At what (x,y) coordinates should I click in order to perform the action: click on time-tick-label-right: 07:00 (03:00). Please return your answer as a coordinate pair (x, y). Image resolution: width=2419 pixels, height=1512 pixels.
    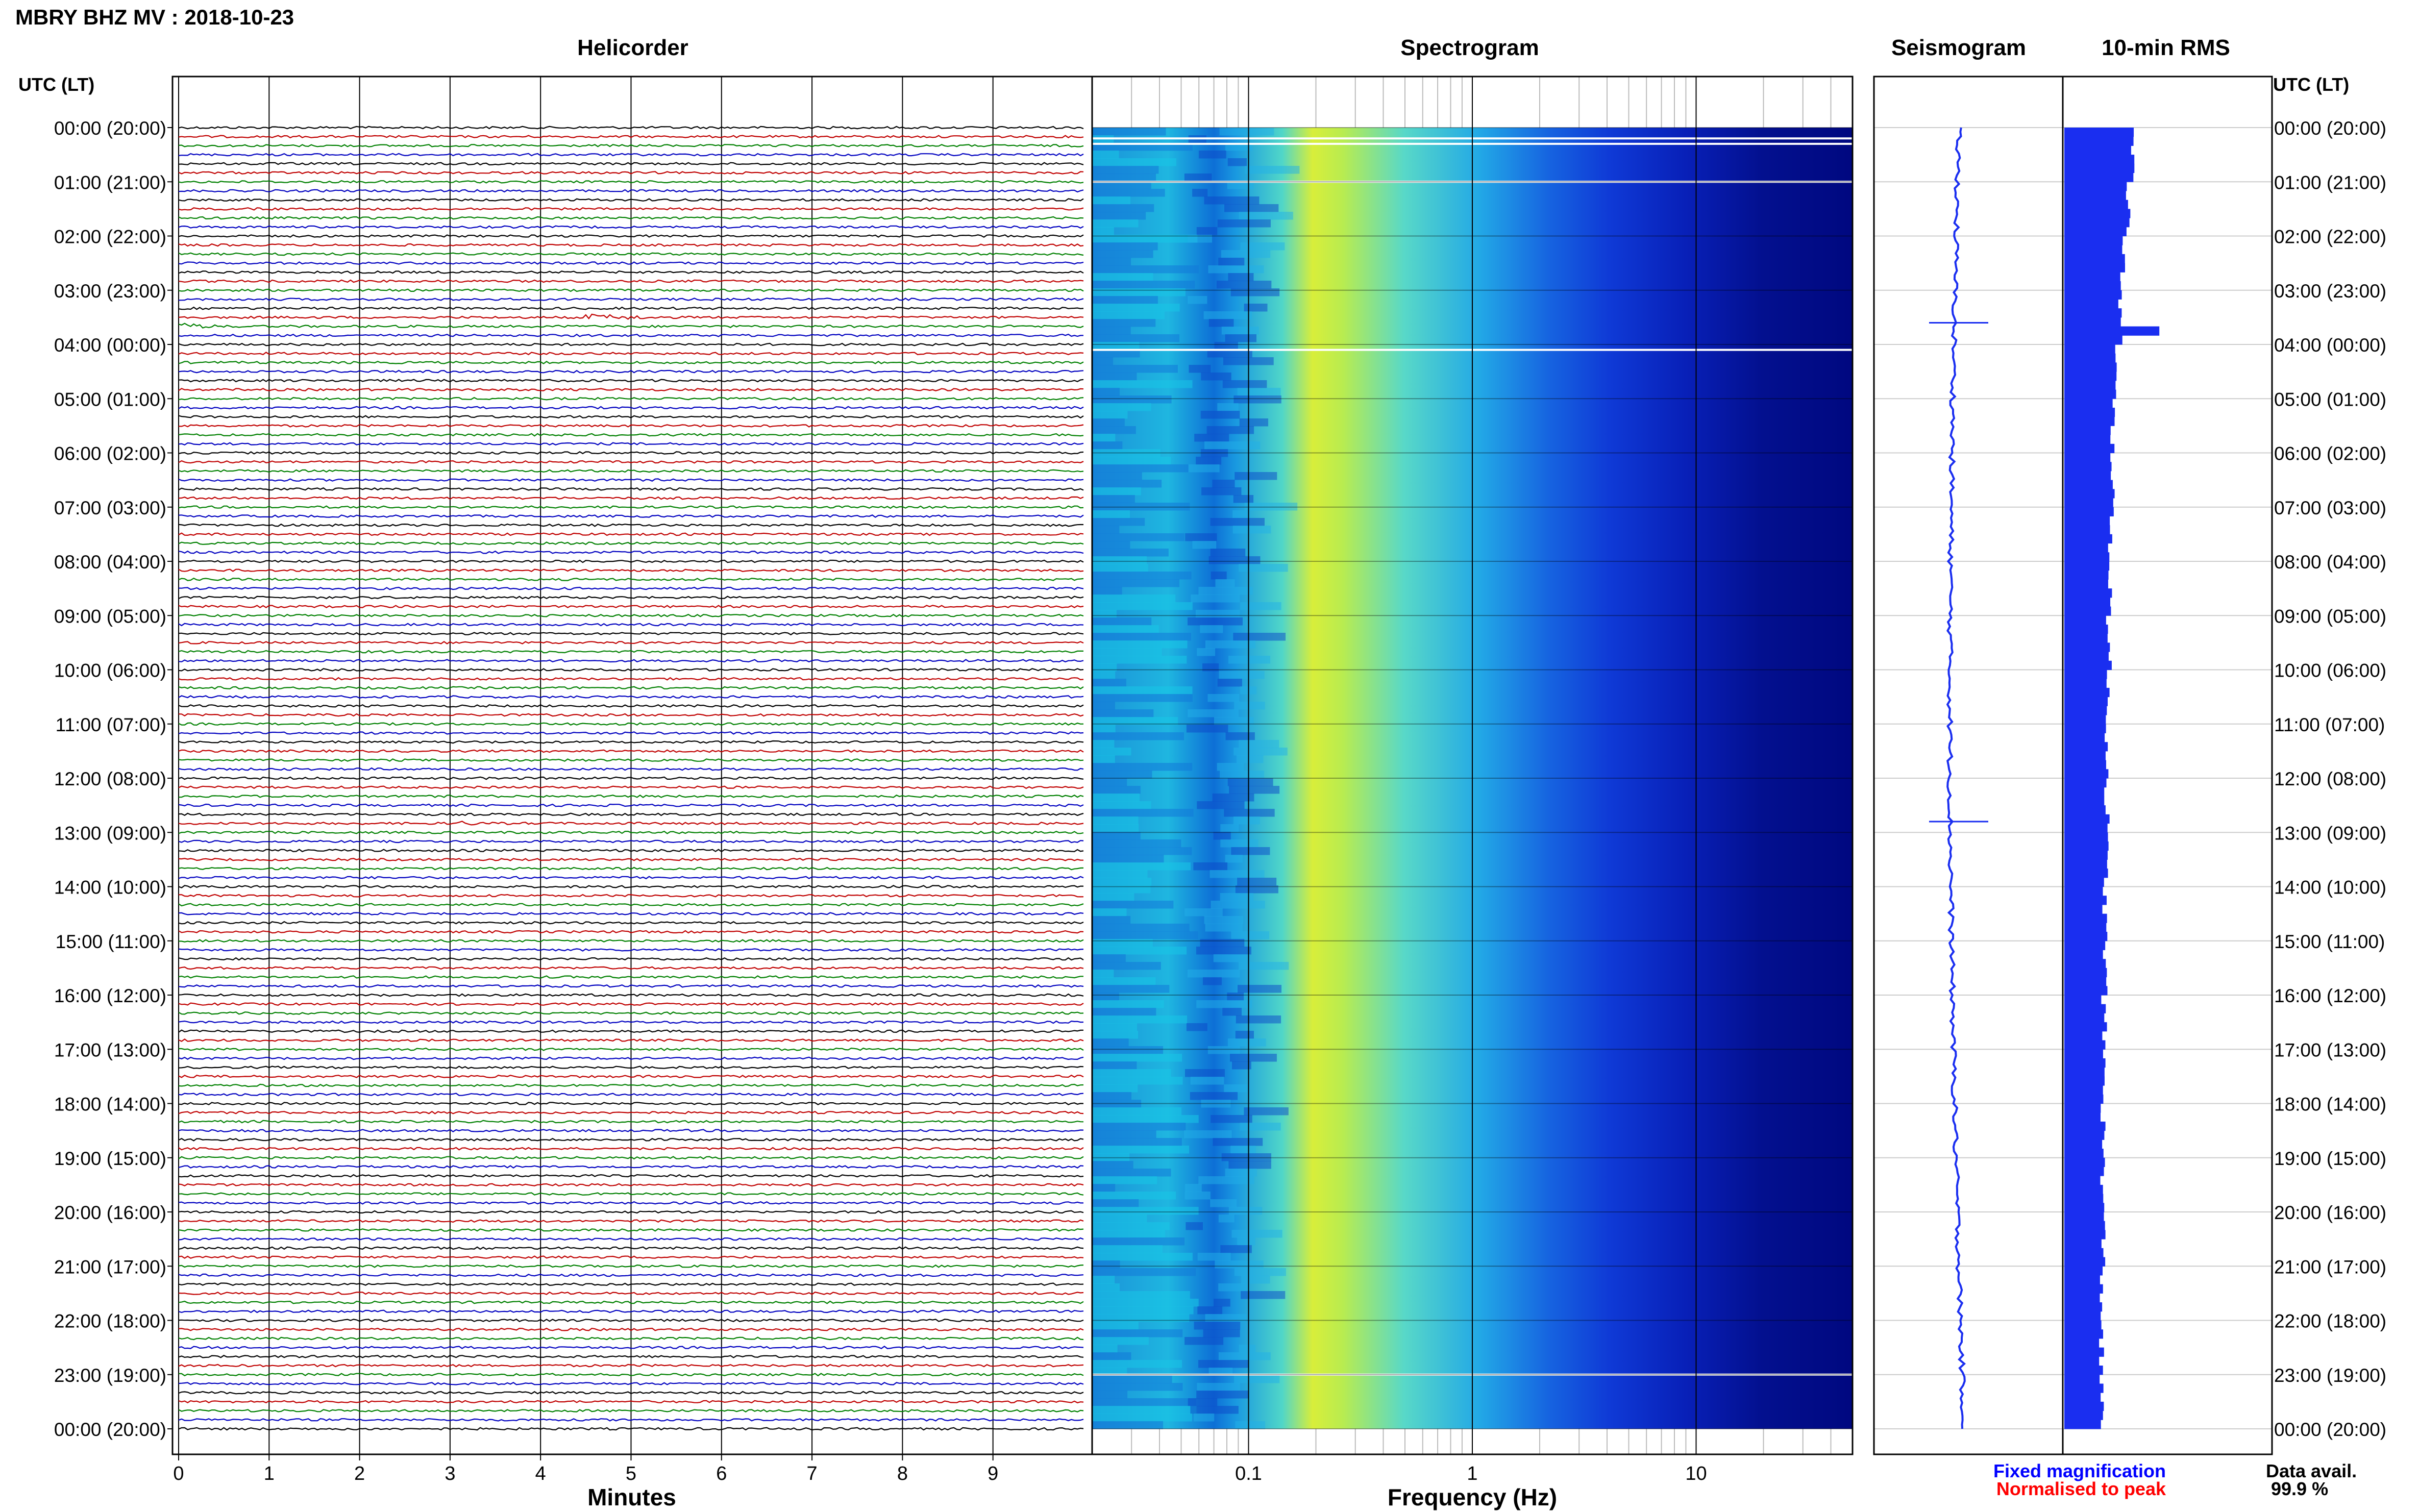
    Looking at the image, I should click on (2330, 508).